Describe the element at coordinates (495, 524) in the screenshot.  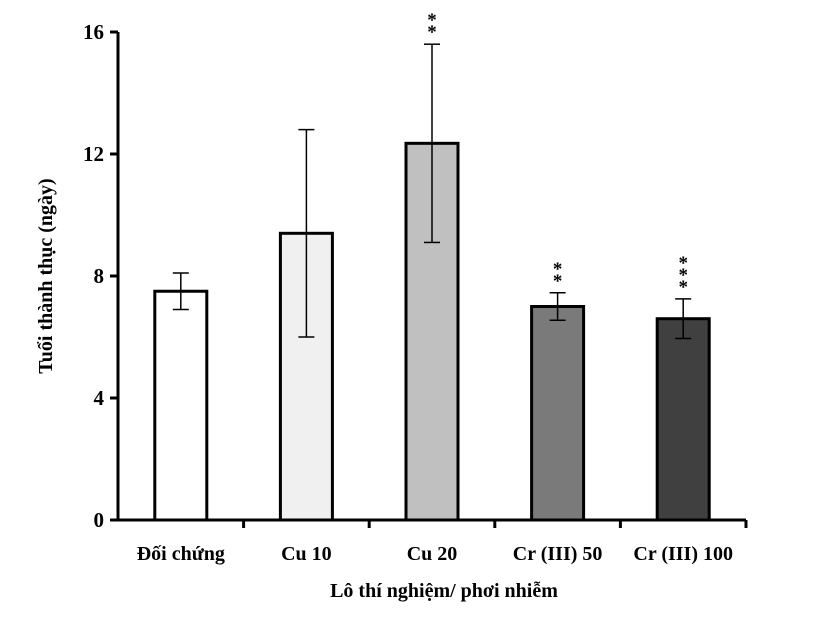
I see `x-ticks-layer` at that location.